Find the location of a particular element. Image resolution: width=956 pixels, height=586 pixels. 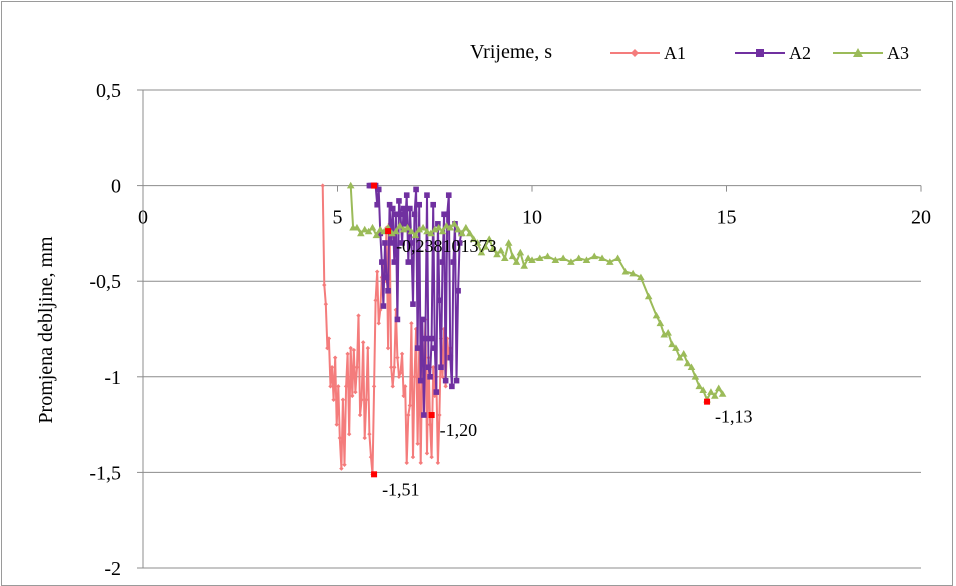

y-tick-label: 0 is located at coordinates (116, 187).